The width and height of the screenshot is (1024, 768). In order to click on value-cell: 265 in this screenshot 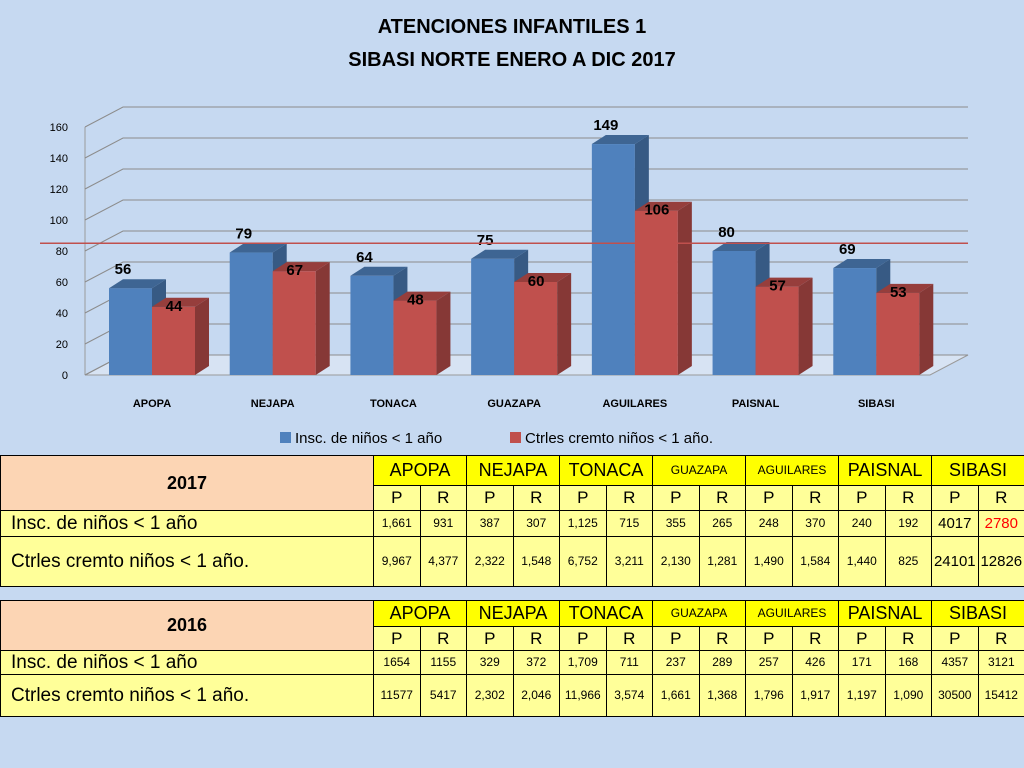, I will do `click(722, 523)`.